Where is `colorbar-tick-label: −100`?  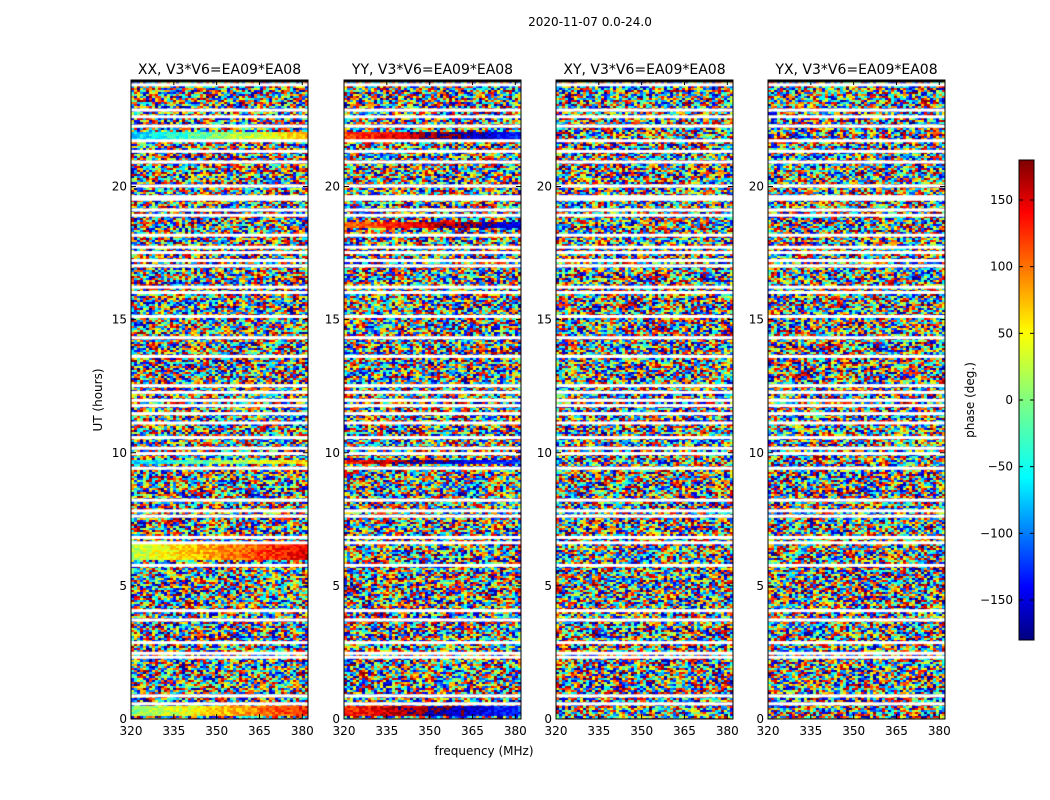
colorbar-tick-label: −100 is located at coordinates (996, 533).